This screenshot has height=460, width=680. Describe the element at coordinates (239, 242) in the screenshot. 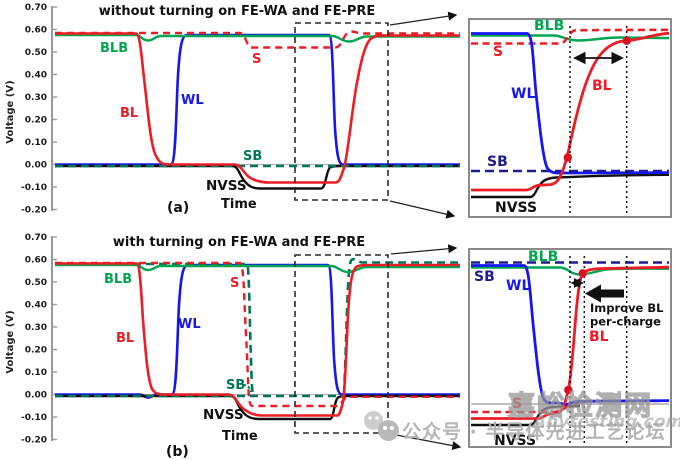

I see `panel-title: with turning on FE-WA and FE-PRE` at that location.